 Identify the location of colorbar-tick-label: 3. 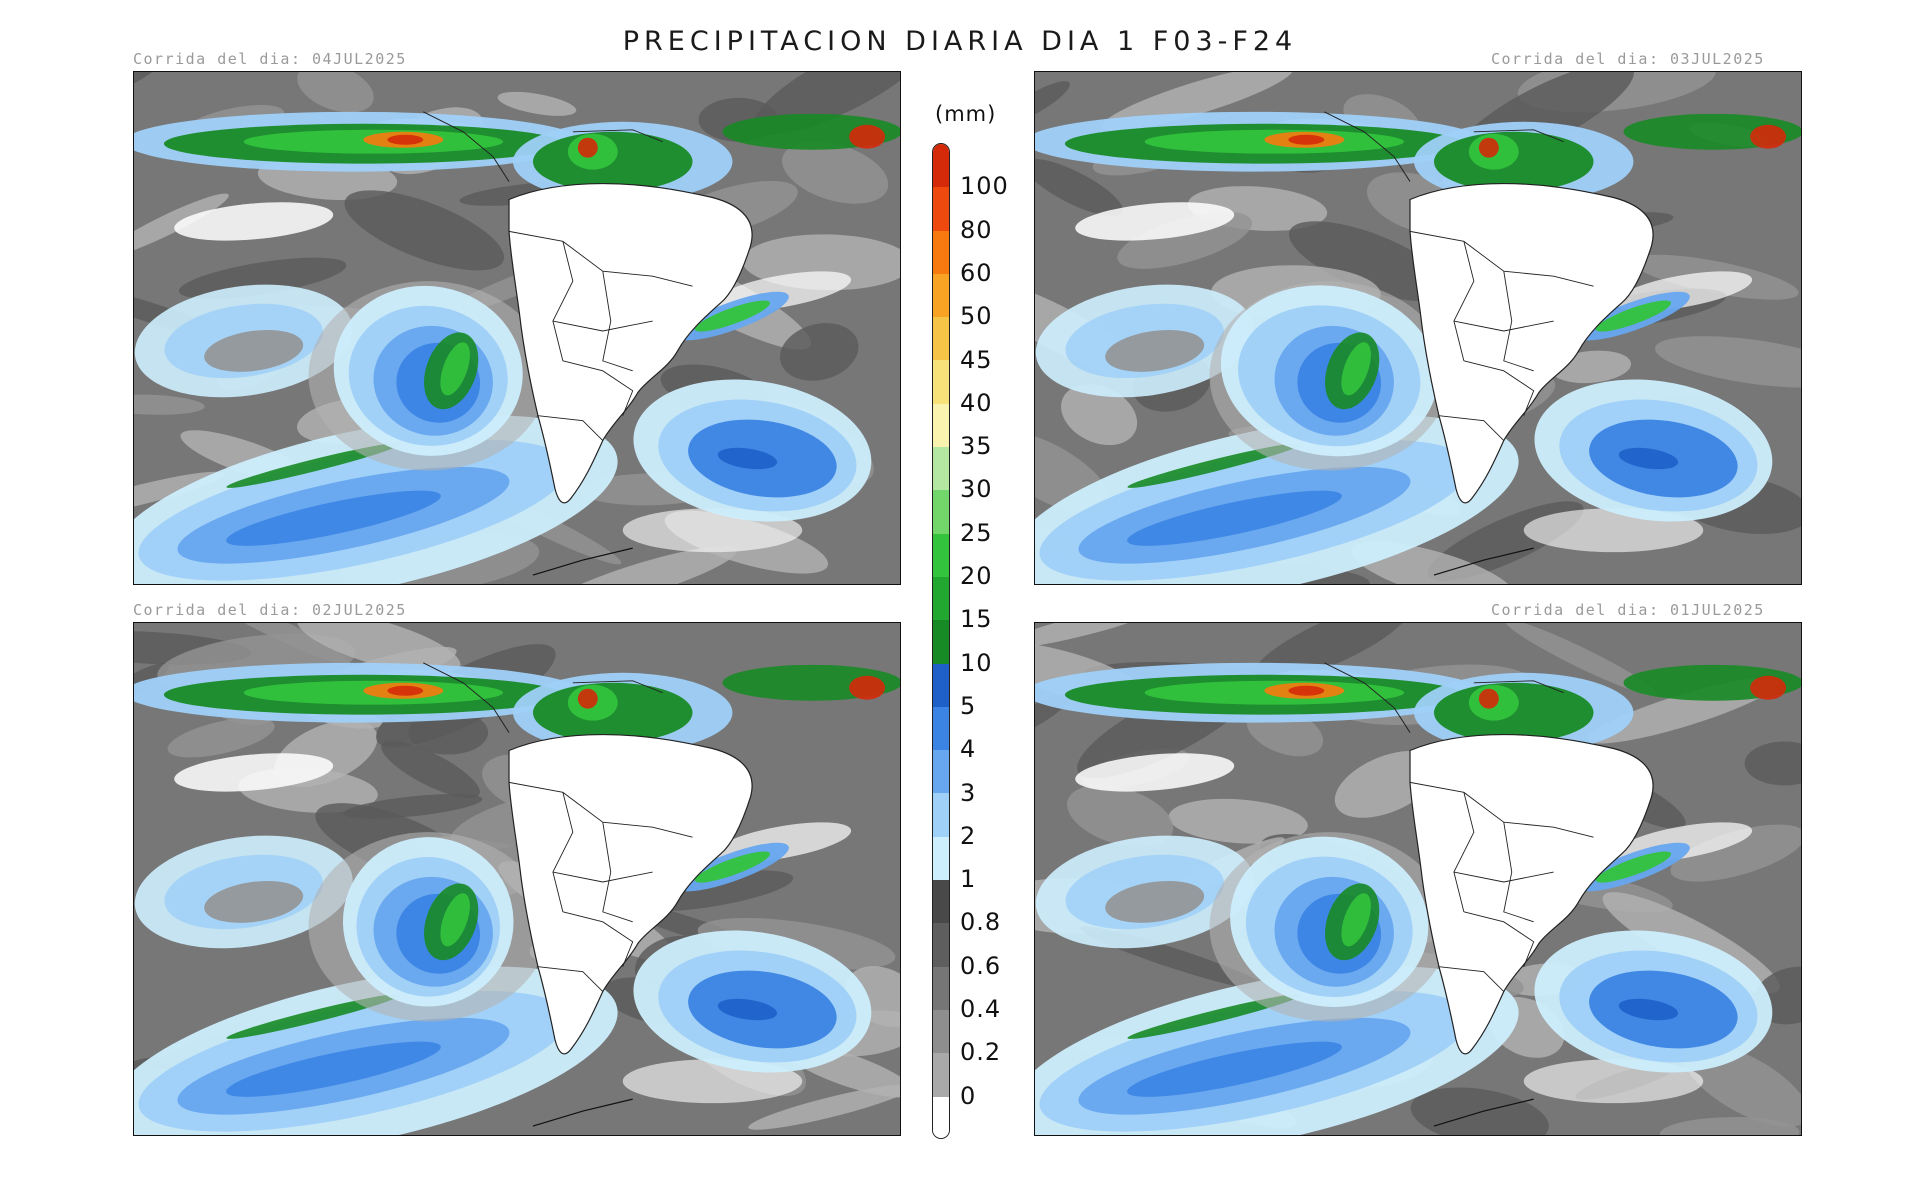
(968, 792).